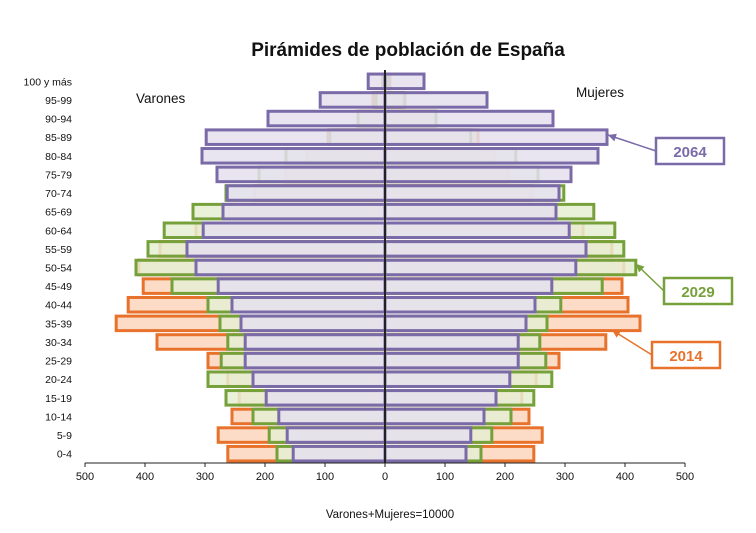  I want to click on legend-arrow-2064, so click(632, 143).